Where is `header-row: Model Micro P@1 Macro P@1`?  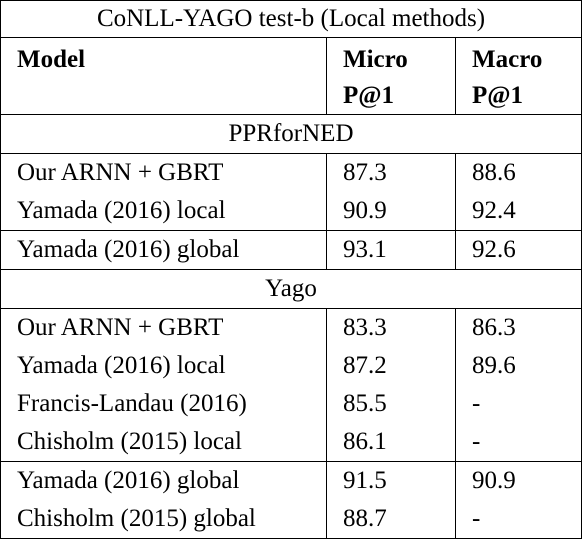
header-row: Model Micro P@1 Macro P@1 is located at coordinates (291, 76).